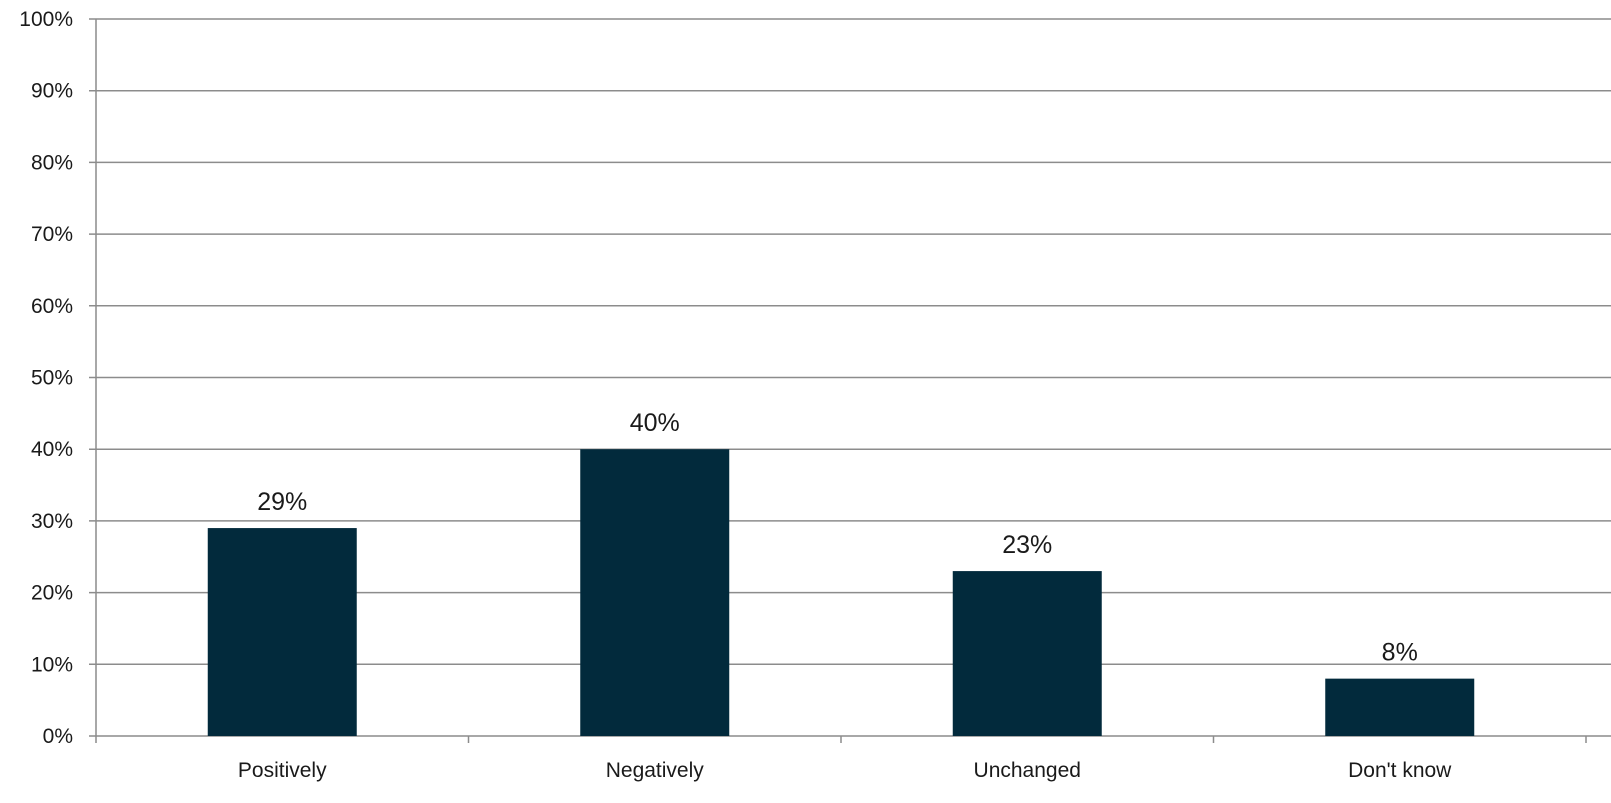 Image resolution: width=1611 pixels, height=803 pixels. I want to click on y-tick-label: 90%, so click(52, 91).